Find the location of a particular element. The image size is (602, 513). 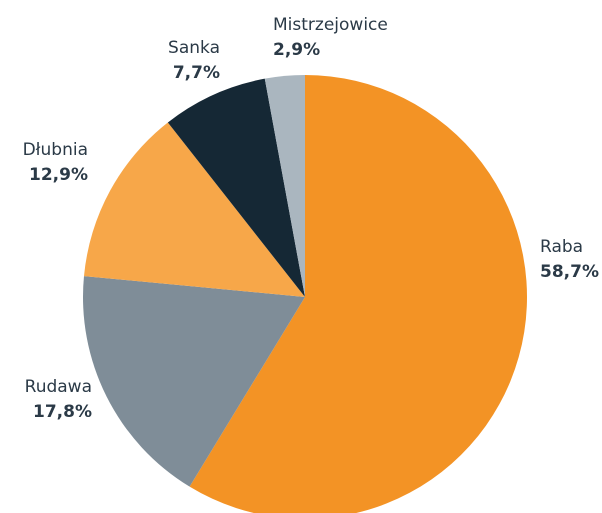

slice-value-label: 7,7% is located at coordinates (196, 73).